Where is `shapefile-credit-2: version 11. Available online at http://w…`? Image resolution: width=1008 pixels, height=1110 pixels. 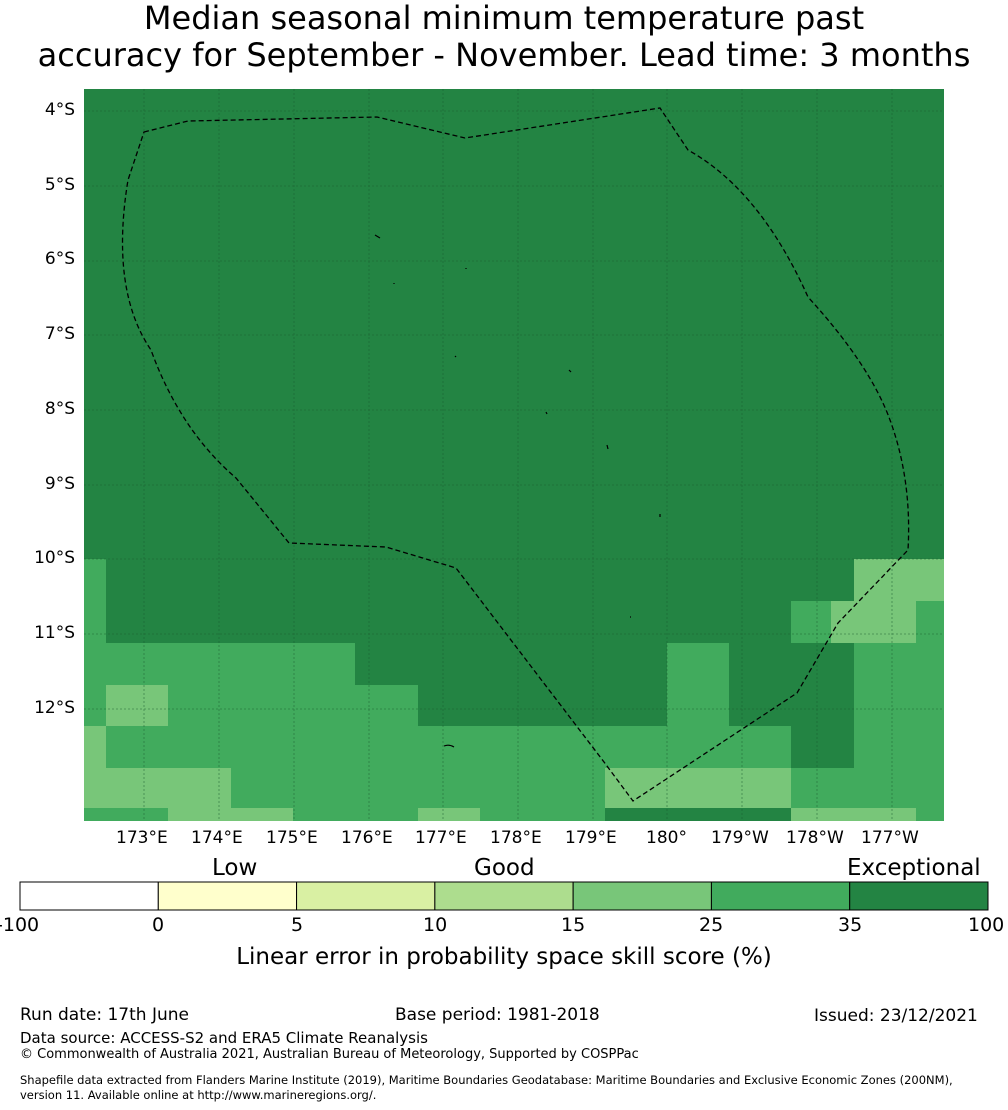
shapefile-credit-2: version 11. Available online at http://w… is located at coordinates (198, 1095).